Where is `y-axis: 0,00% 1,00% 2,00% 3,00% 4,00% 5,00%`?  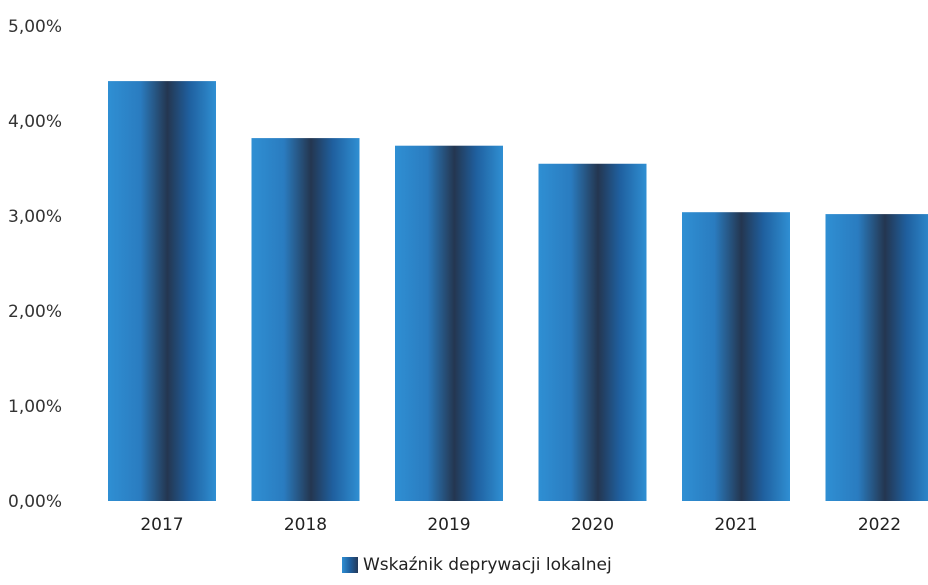 y-axis: 0,00% 1,00% 2,00% 3,00% 4,00% 5,00% is located at coordinates (35, 264).